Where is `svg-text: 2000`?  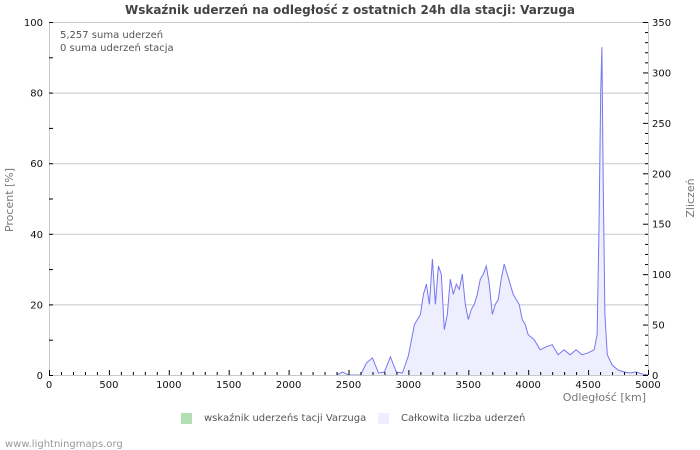 svg-text: 2000 is located at coordinates (288, 385).